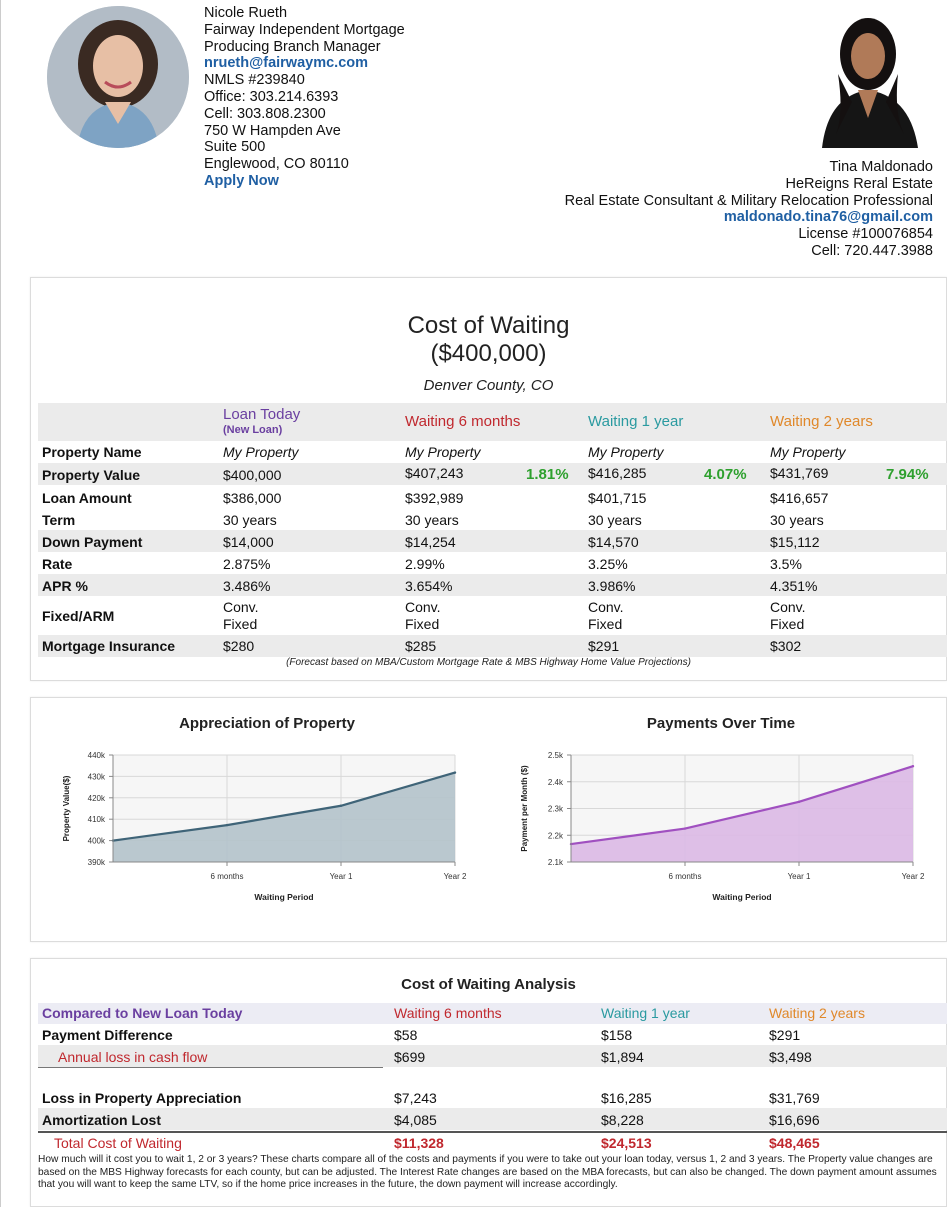 The height and width of the screenshot is (1207, 947). I want to click on row-label-property-value: Property Value, so click(91, 475).